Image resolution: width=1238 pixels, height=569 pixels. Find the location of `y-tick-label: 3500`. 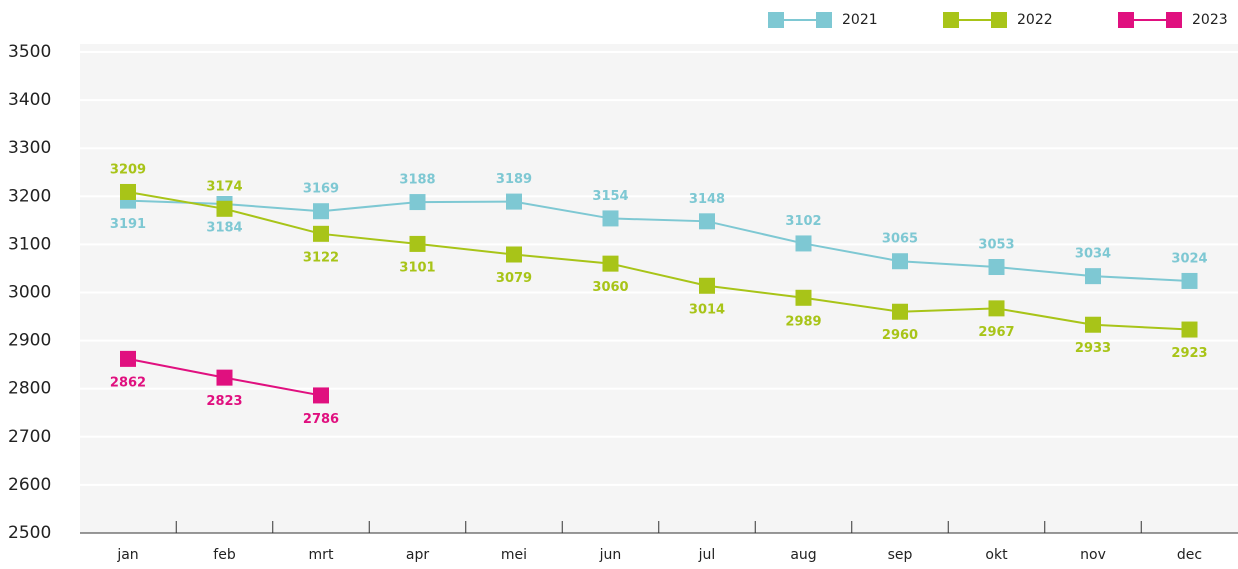

y-tick-label: 3500 is located at coordinates (29, 52).